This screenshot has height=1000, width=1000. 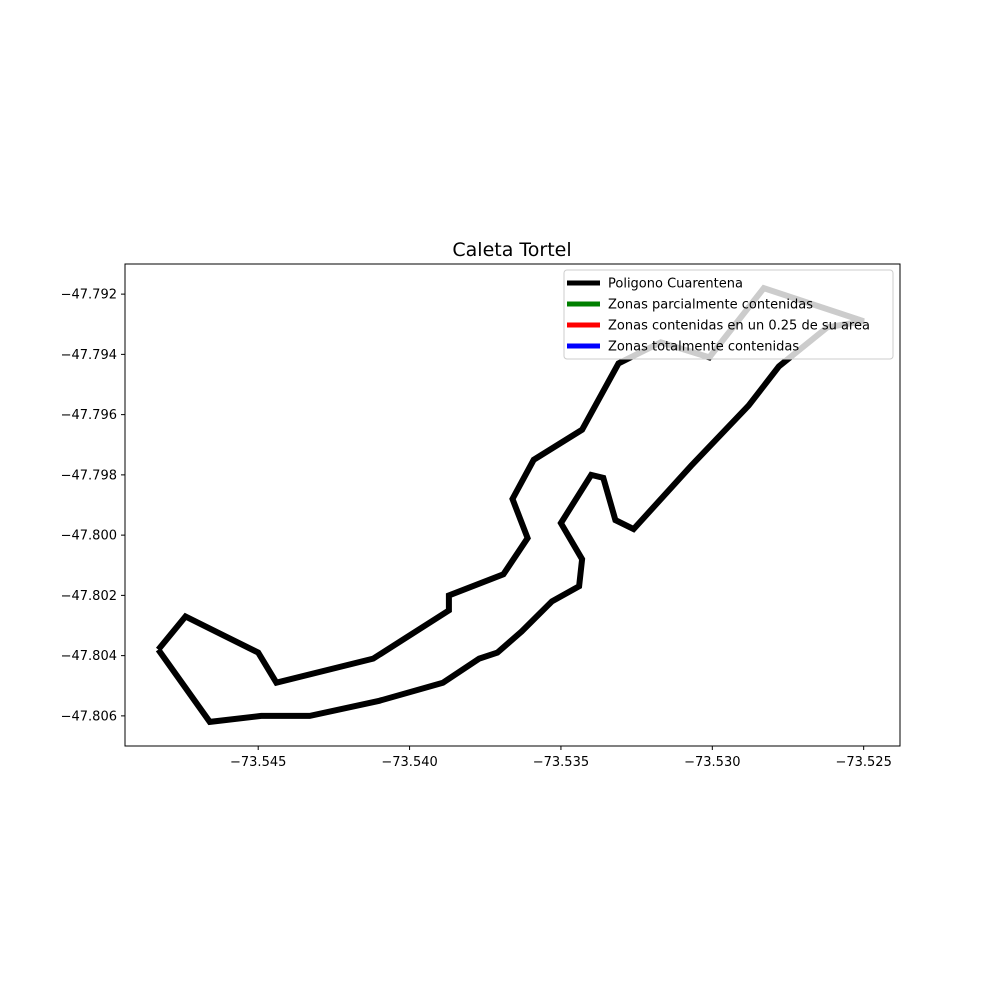 I want to click on y-tick-label: −47.804, so click(x=89, y=656).